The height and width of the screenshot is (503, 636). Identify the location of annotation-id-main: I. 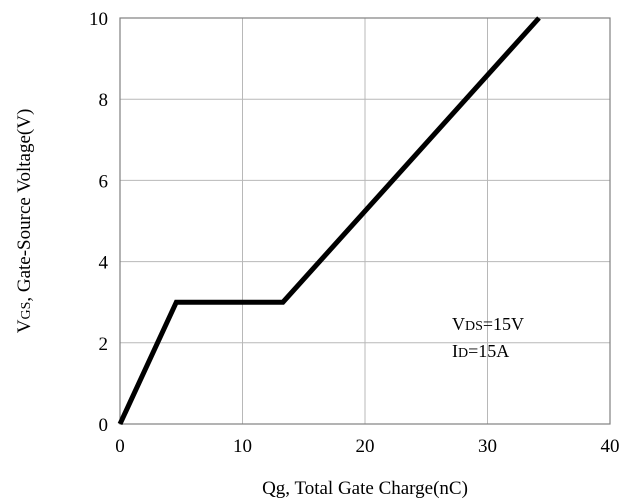
(455, 351).